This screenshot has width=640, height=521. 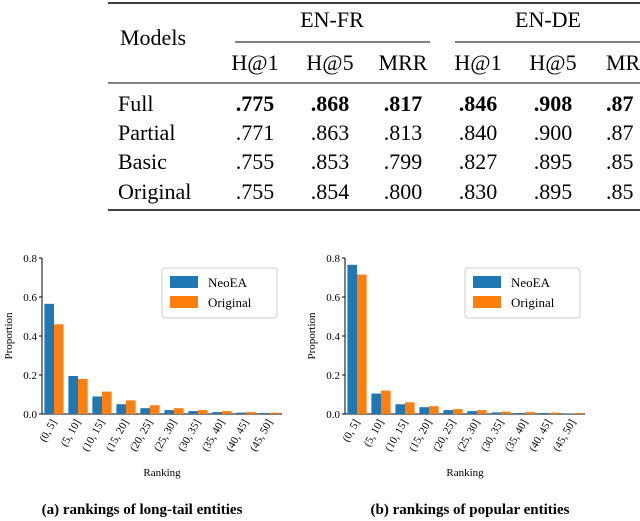 What do you see at coordinates (478, 132) in the screenshot?
I see `cell: .840` at bounding box center [478, 132].